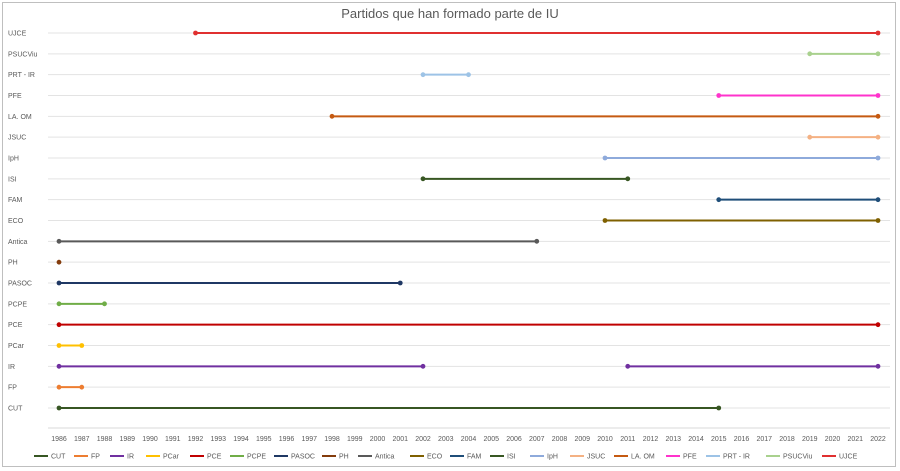  Describe the element at coordinates (15, 409) in the screenshot. I see `category-label-cut: CUT` at that location.